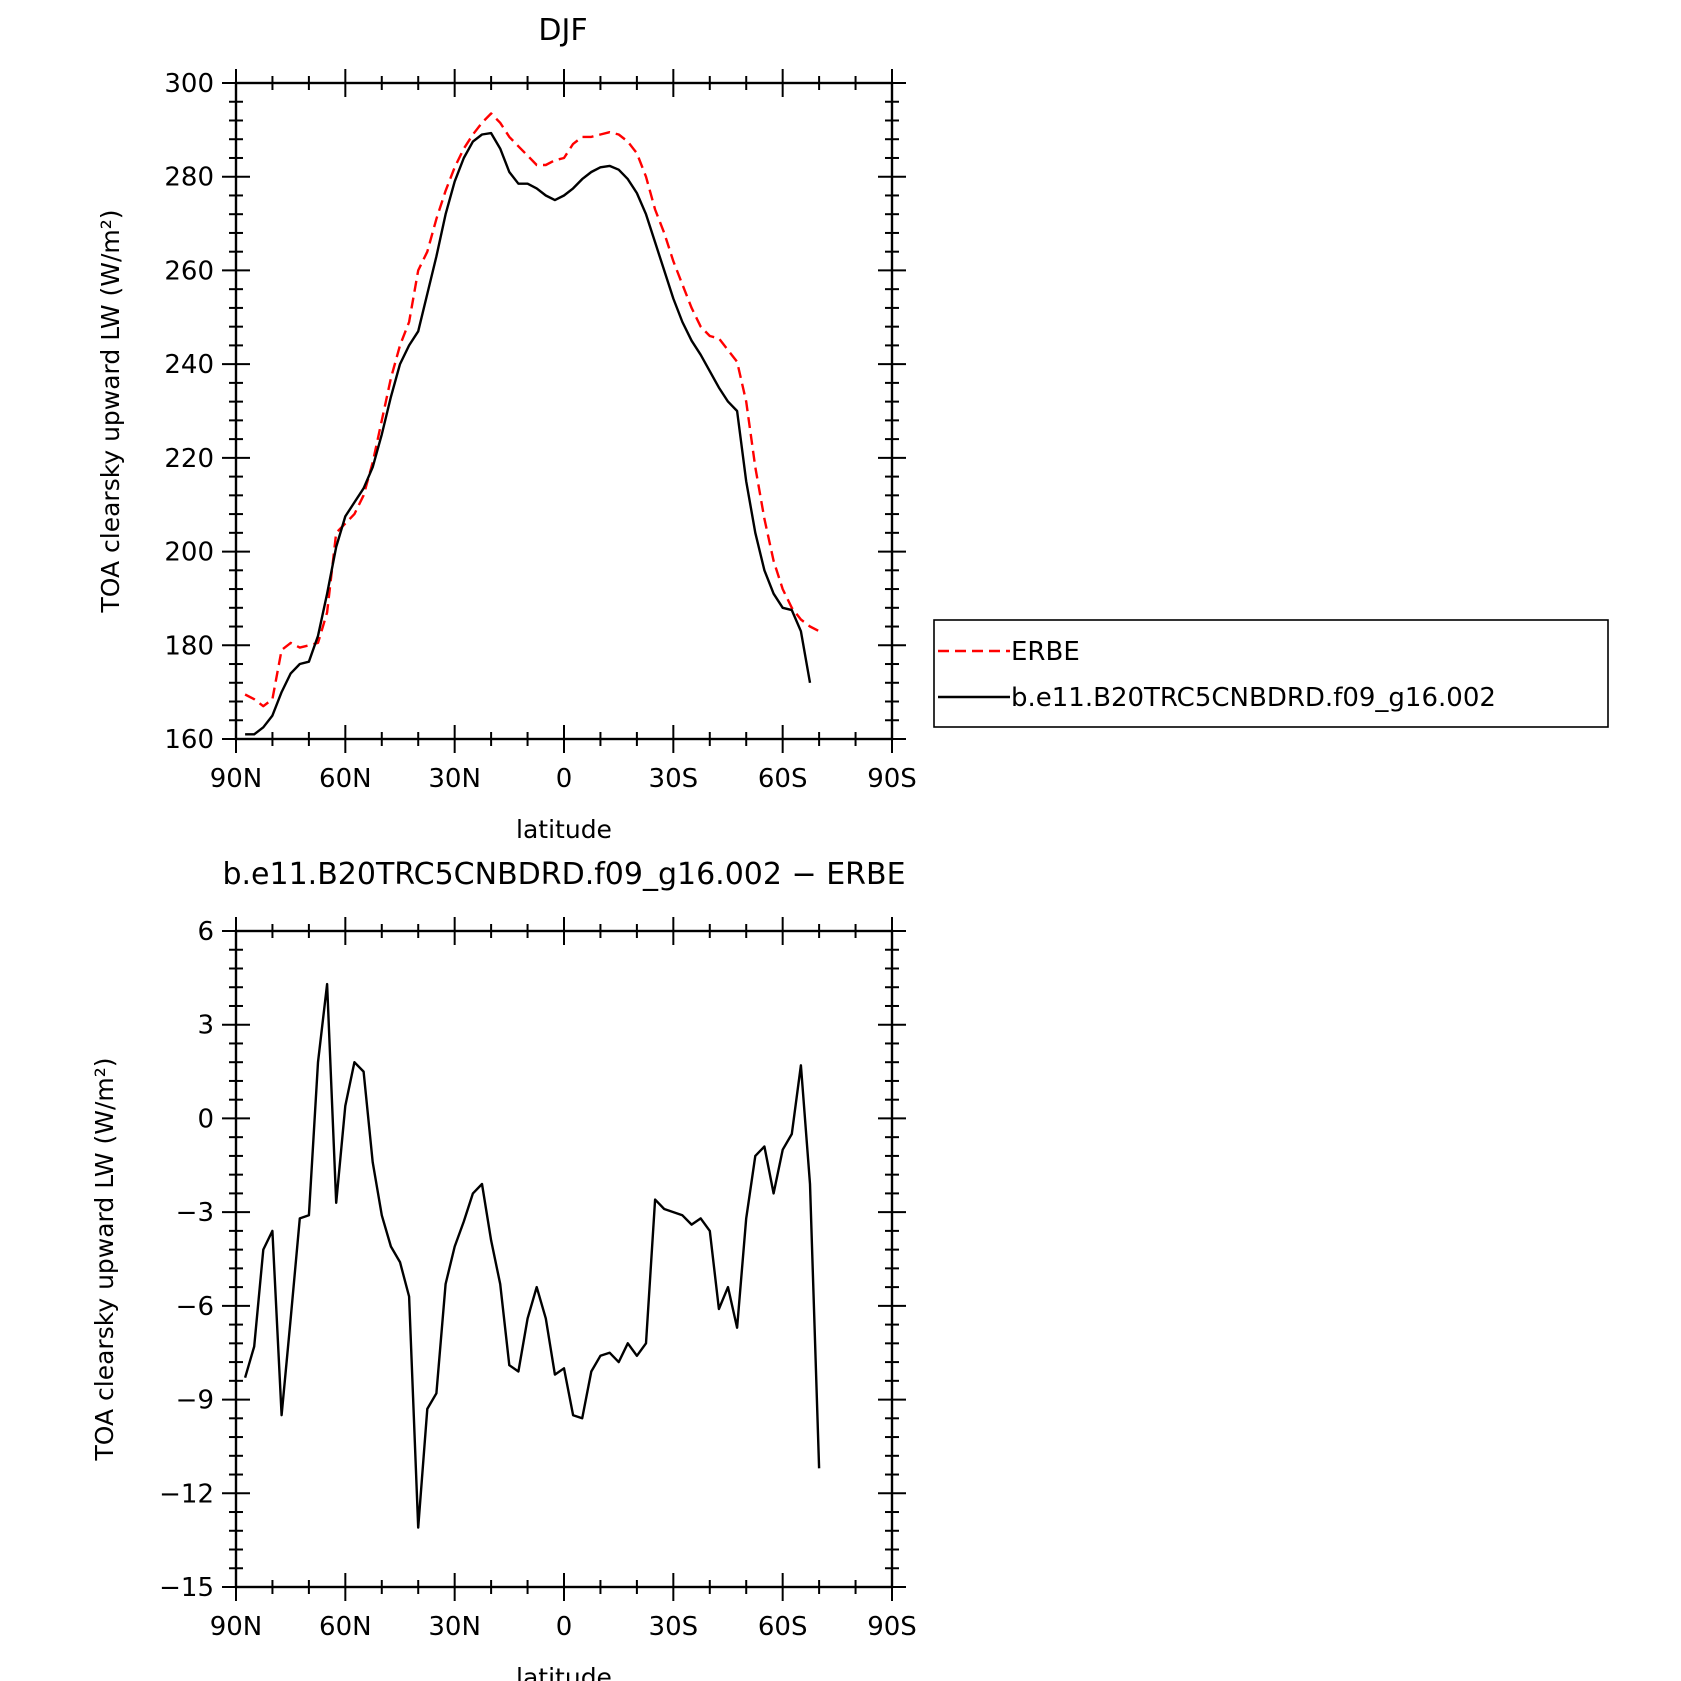  Describe the element at coordinates (205, 1119) in the screenshot. I see `bottom-y-tick-label: 0` at that location.